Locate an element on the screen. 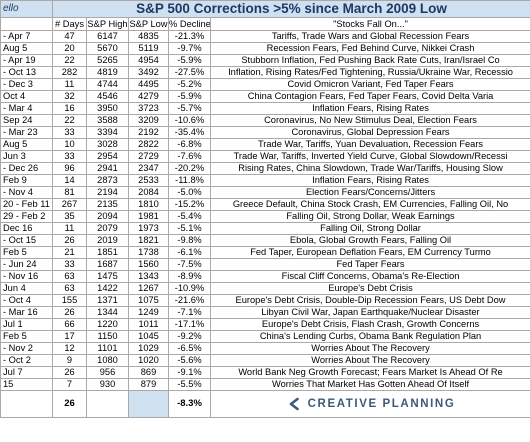 The image size is (530, 442). sp-low-cell: 3492 is located at coordinates (148, 72).